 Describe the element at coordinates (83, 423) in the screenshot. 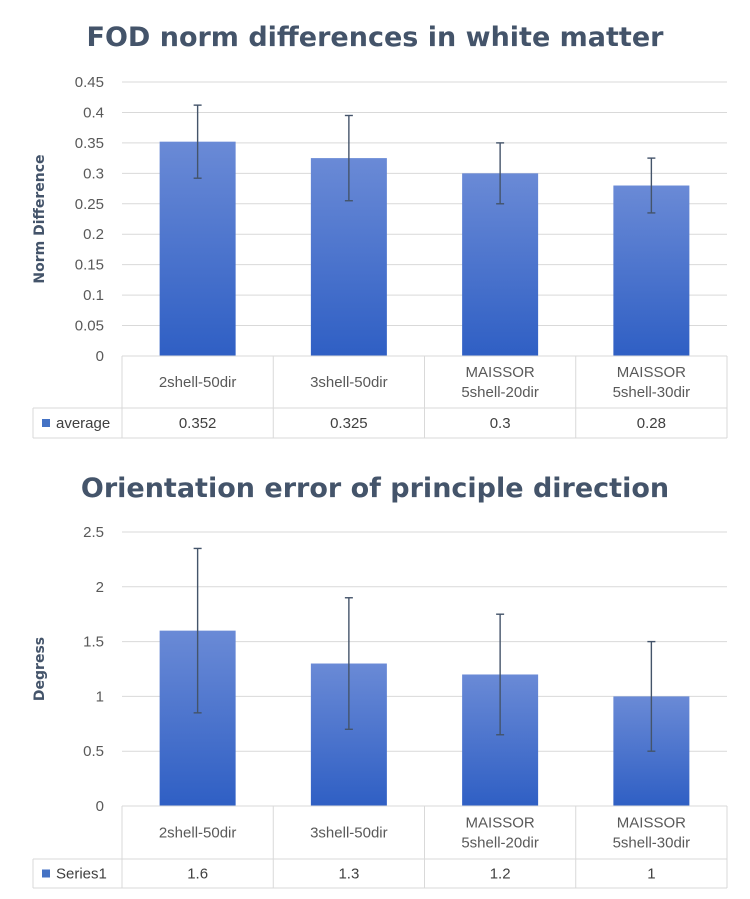

I see `legend-series-name: average` at that location.